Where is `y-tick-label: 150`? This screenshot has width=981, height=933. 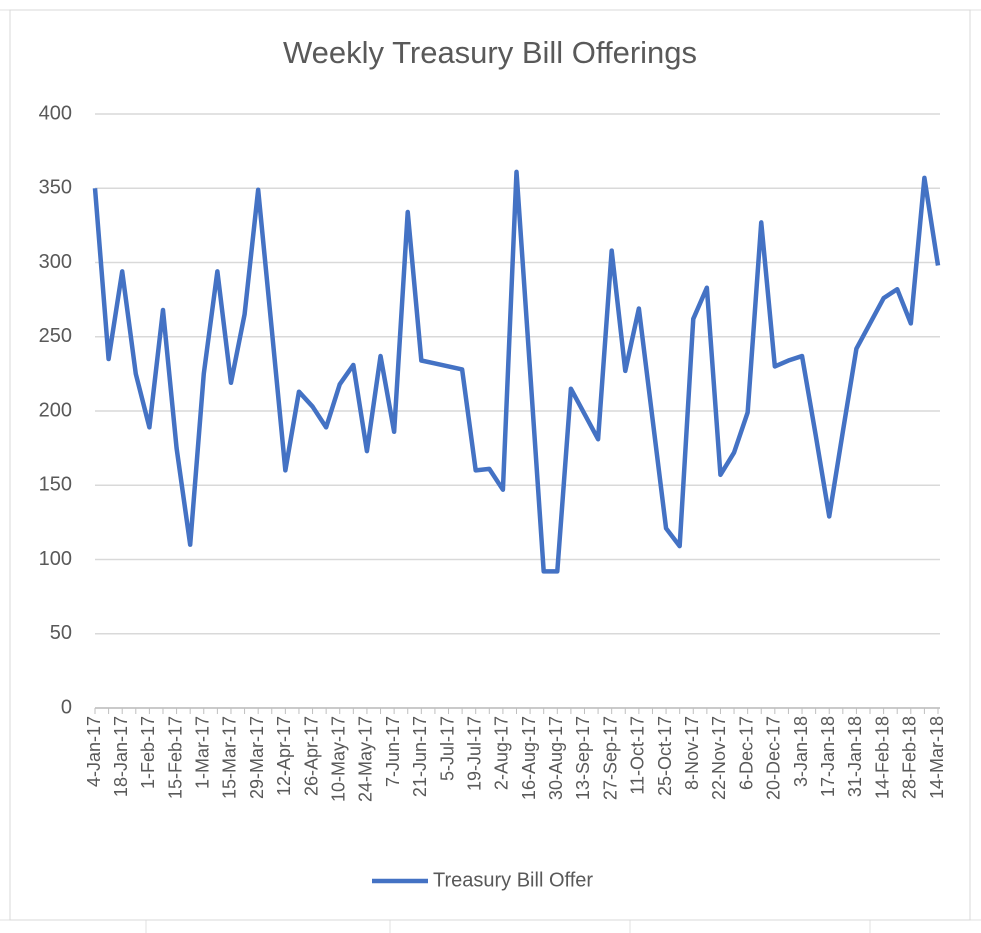
y-tick-label: 150 is located at coordinates (55, 485).